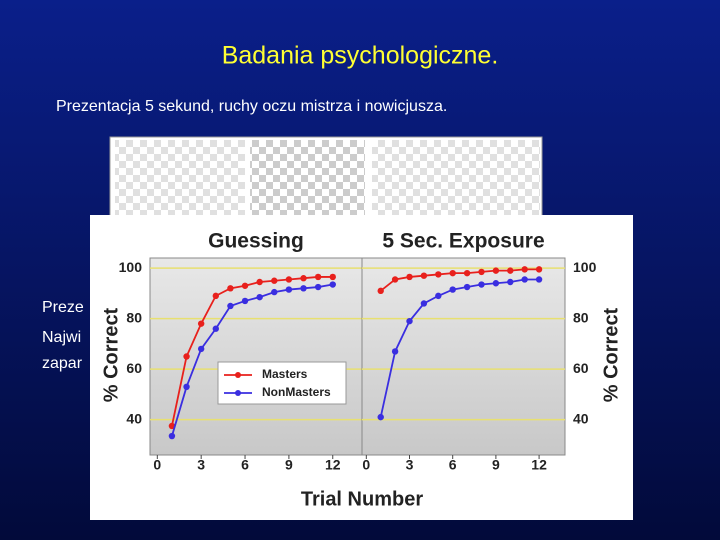 The image size is (720, 545). I want to click on chart-title: Guessing, so click(256, 241).